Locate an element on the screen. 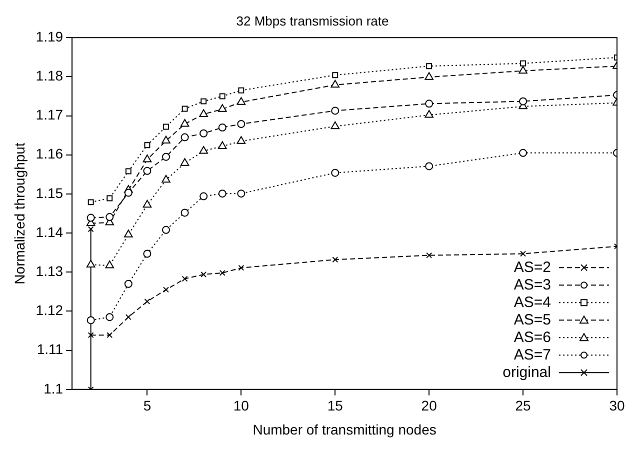  legend-label: AS=4 is located at coordinates (532, 302).